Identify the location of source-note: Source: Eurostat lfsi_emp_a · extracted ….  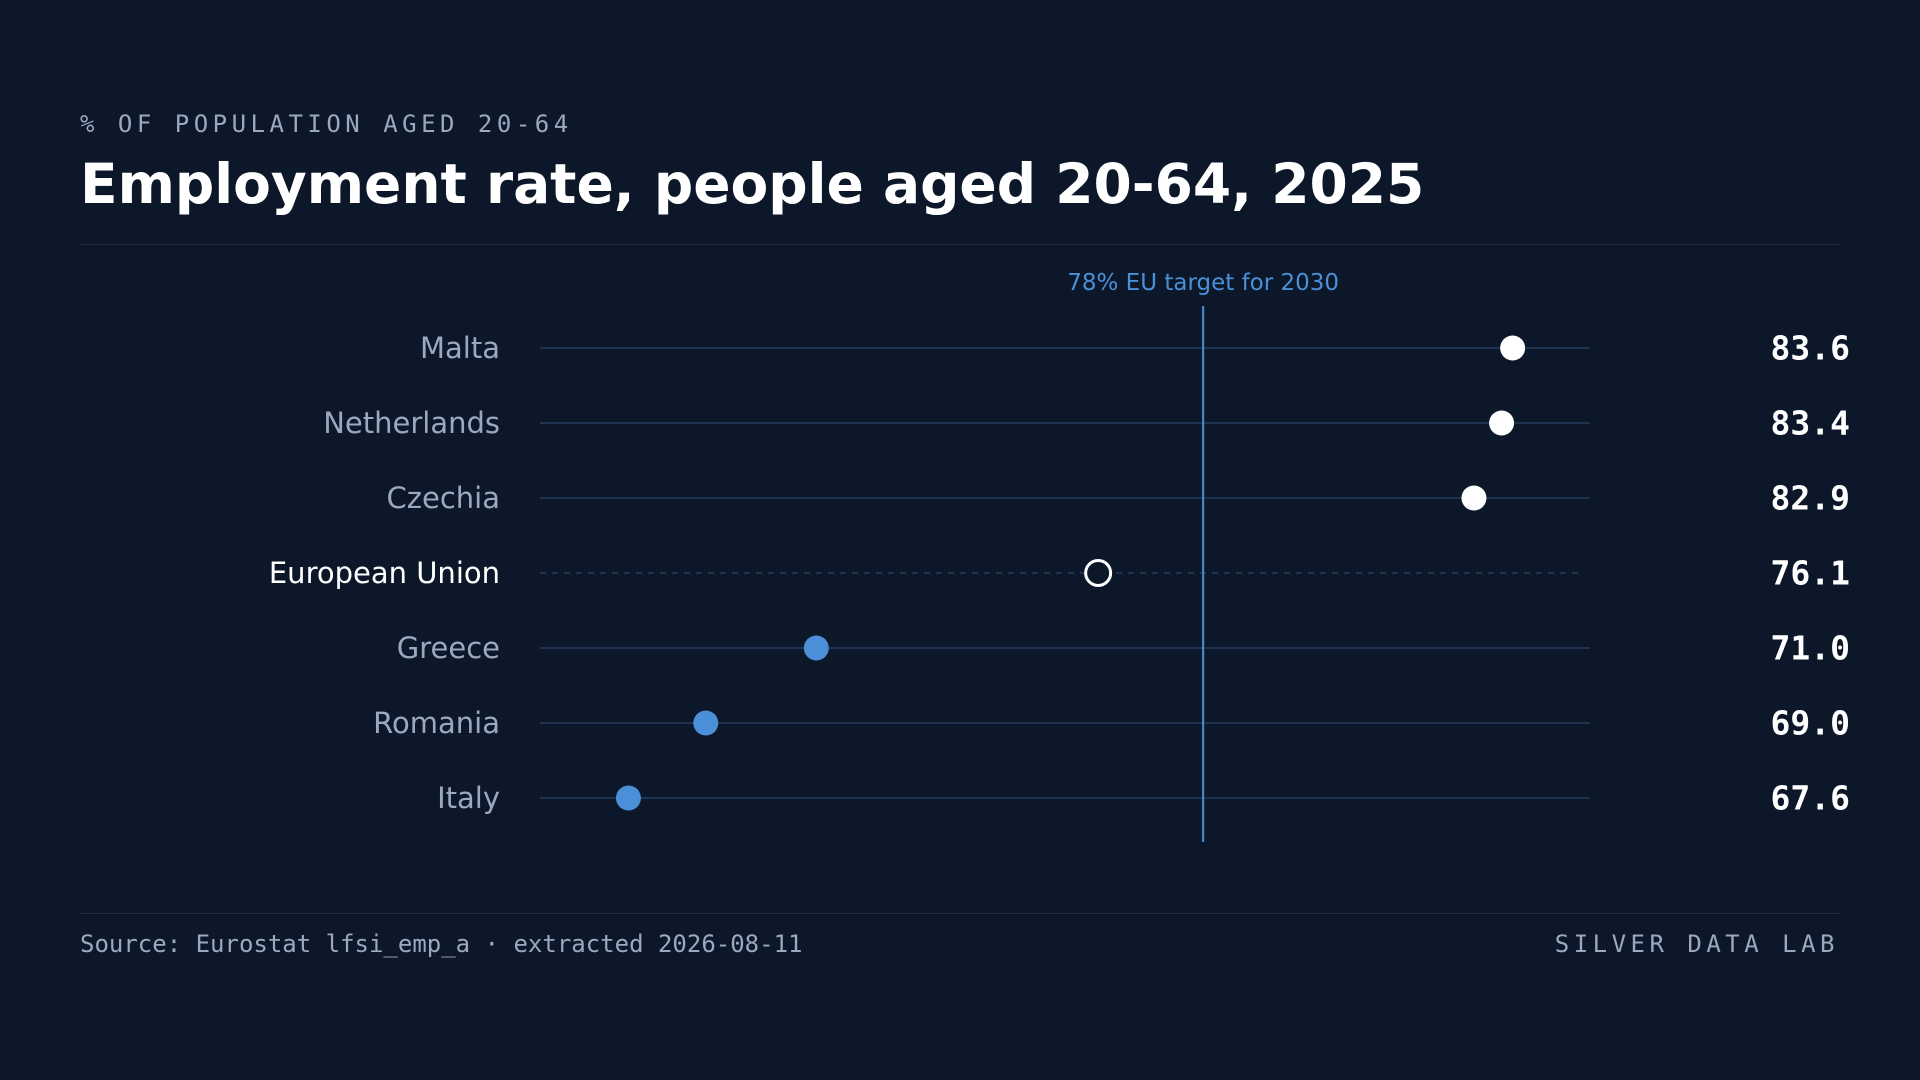
(441, 944).